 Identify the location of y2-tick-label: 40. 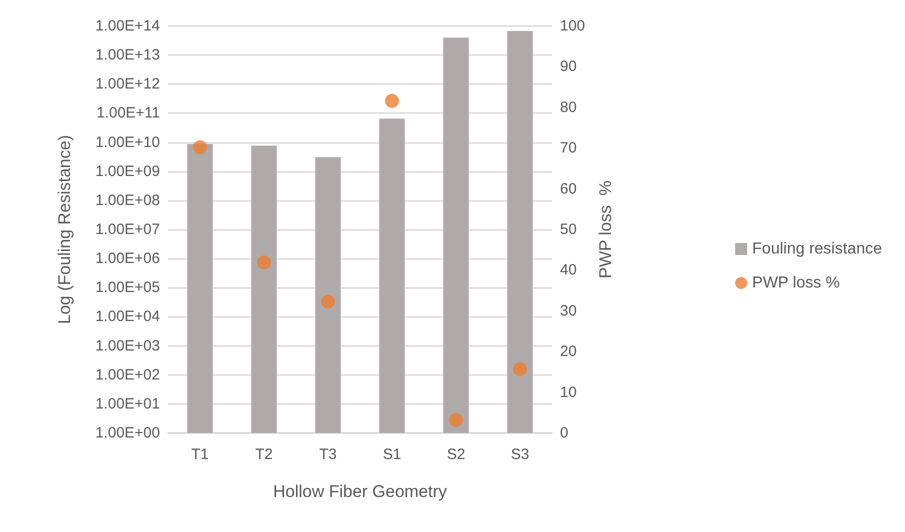
(568, 270).